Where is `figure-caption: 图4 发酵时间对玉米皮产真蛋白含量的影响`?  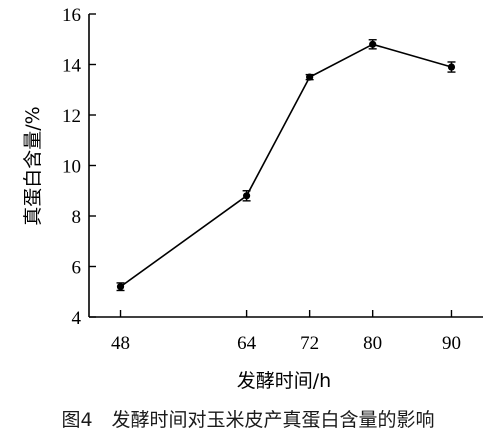
figure-caption: 图4 发酵时间对玉米皮产真蛋白含量的影响 is located at coordinates (247, 420).